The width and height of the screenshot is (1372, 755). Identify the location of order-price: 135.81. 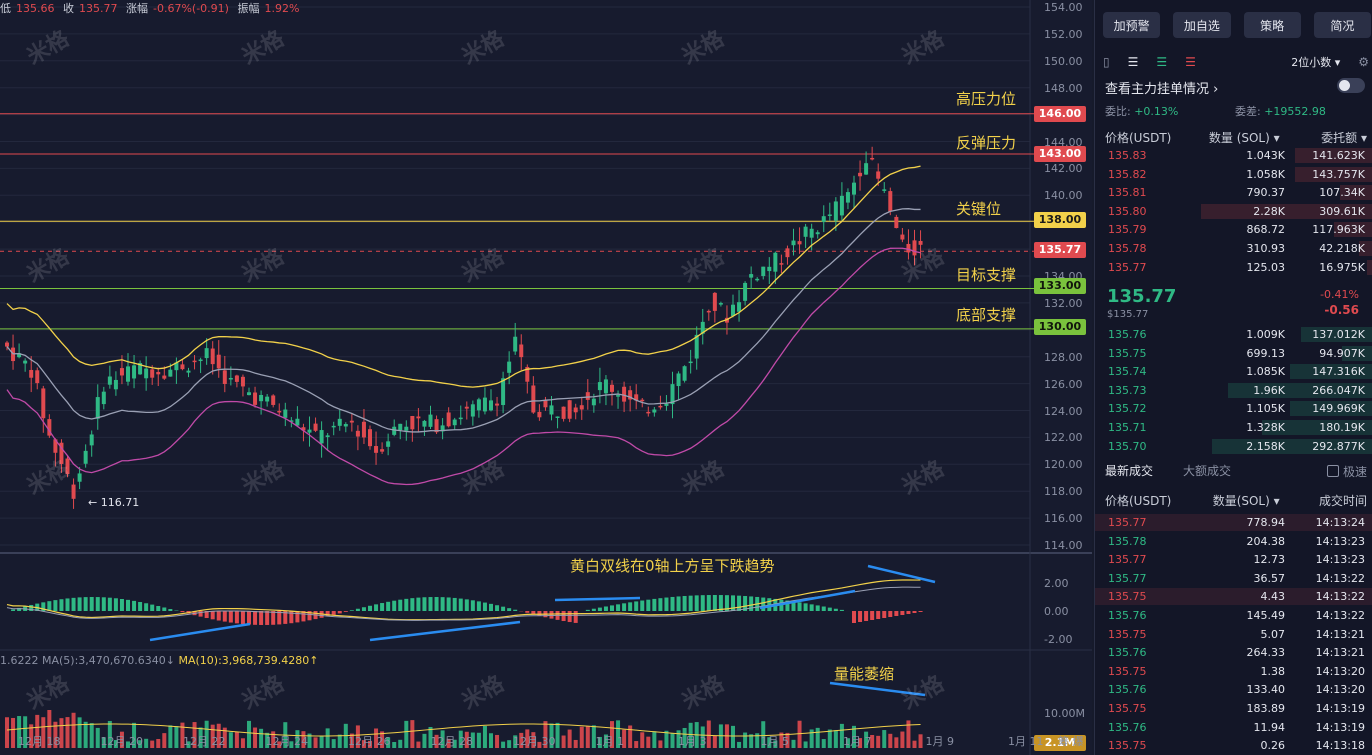
(1127, 193).